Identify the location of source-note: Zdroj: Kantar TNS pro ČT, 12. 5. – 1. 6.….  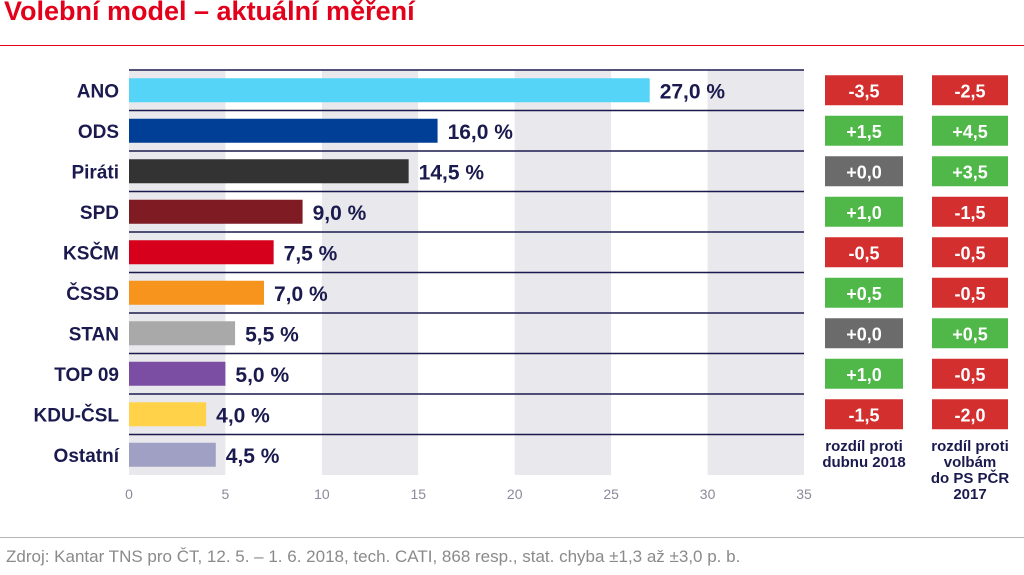
(373, 556).